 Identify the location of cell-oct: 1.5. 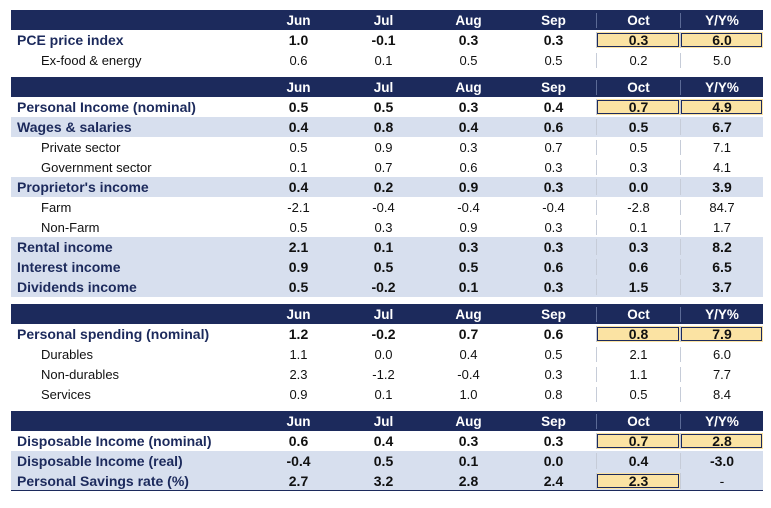
(638, 287).